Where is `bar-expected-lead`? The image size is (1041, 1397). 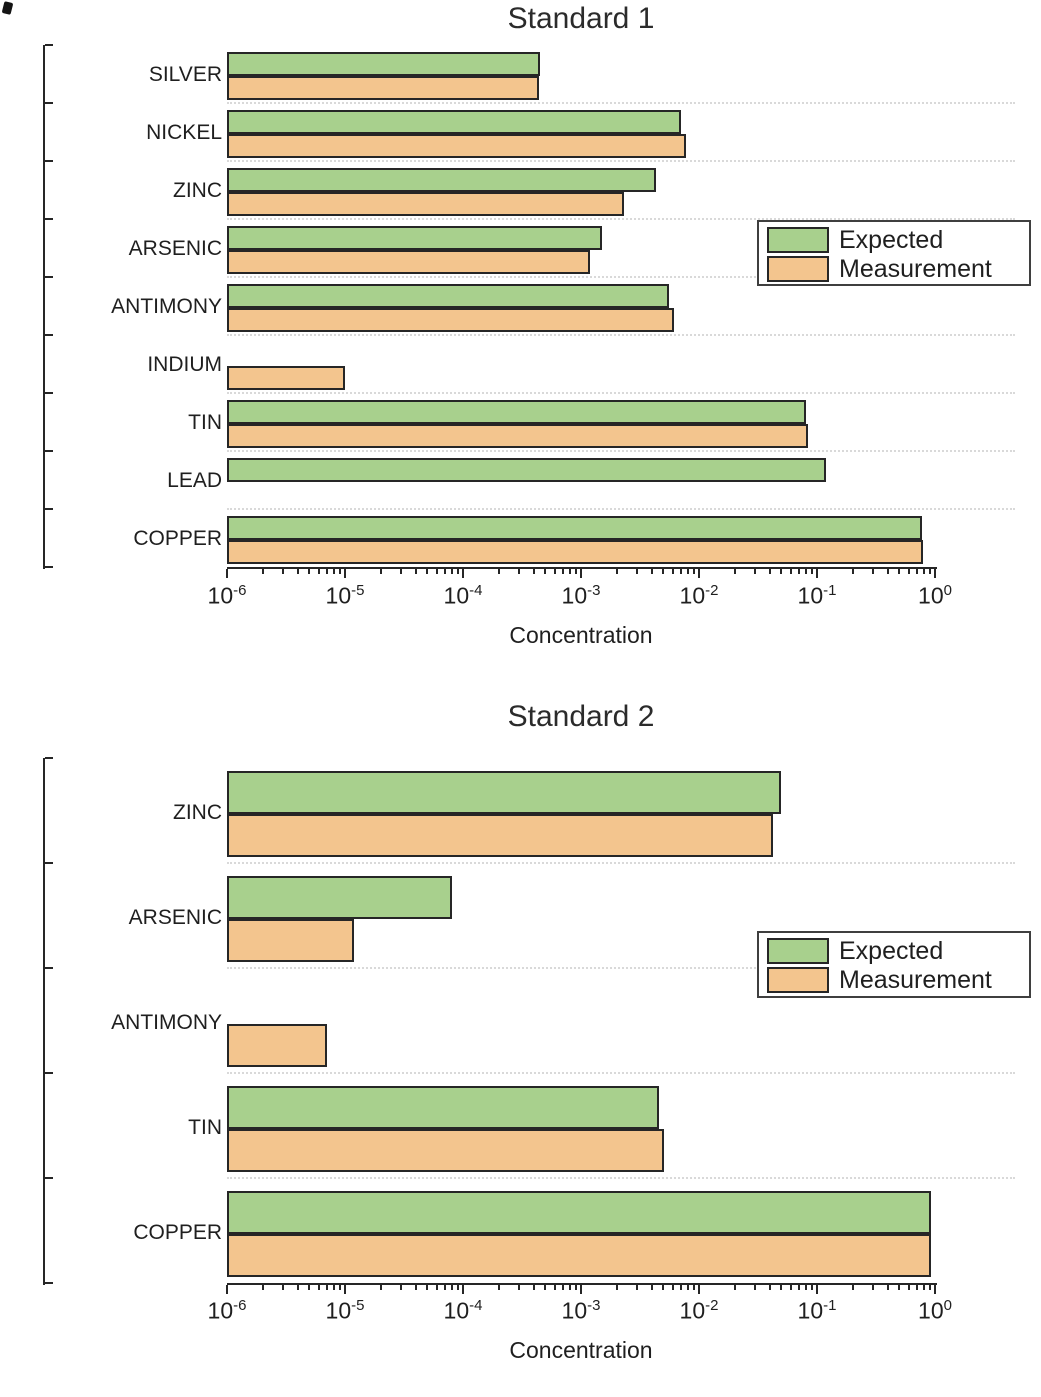 bar-expected-lead is located at coordinates (527, 470).